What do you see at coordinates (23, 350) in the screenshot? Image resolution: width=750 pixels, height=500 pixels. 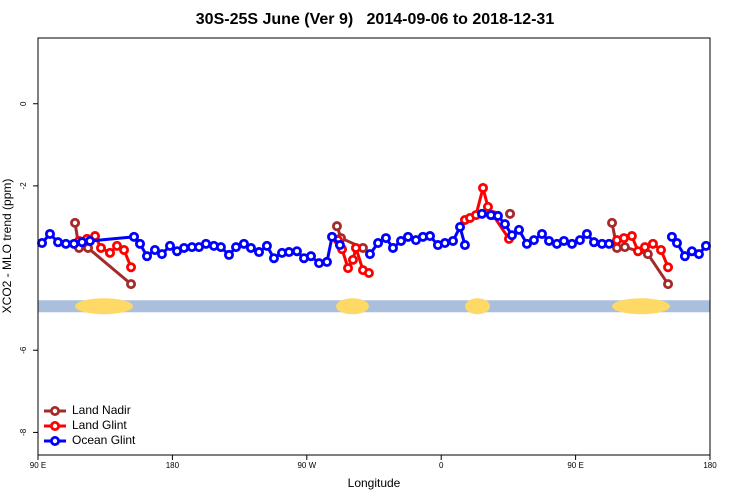 I see `y-tick-label: -6` at bounding box center [23, 350].